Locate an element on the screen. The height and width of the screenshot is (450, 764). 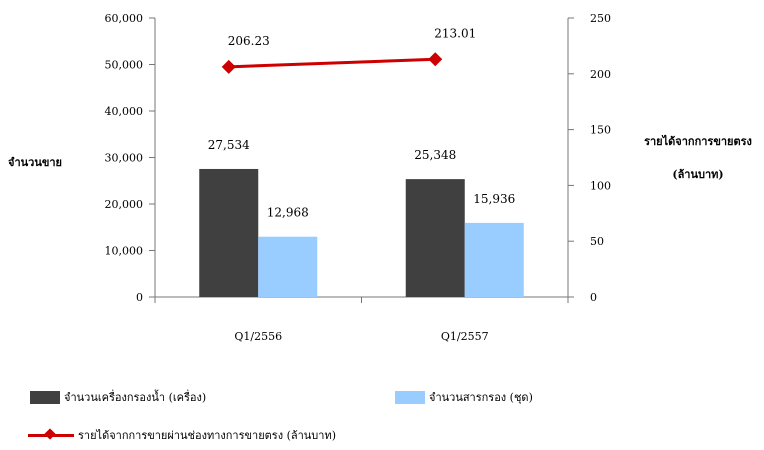
legend-label-cartridges: จำนวนสารกรอง (ชุด) is located at coordinates (481, 397).